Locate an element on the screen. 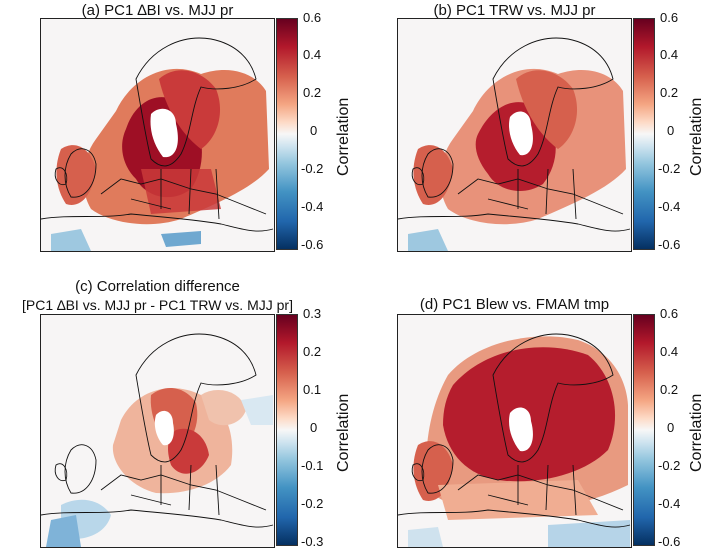  panel-c-map is located at coordinates (157, 431).